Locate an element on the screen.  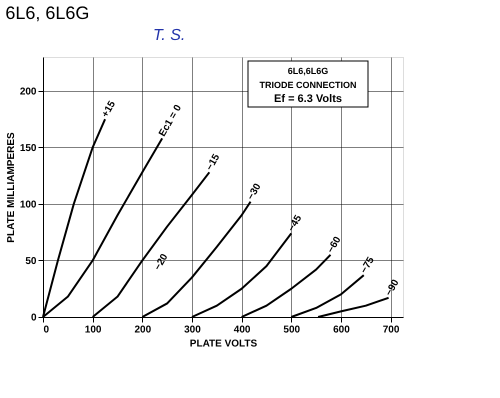
text: −15 is located at coordinates (213, 162).